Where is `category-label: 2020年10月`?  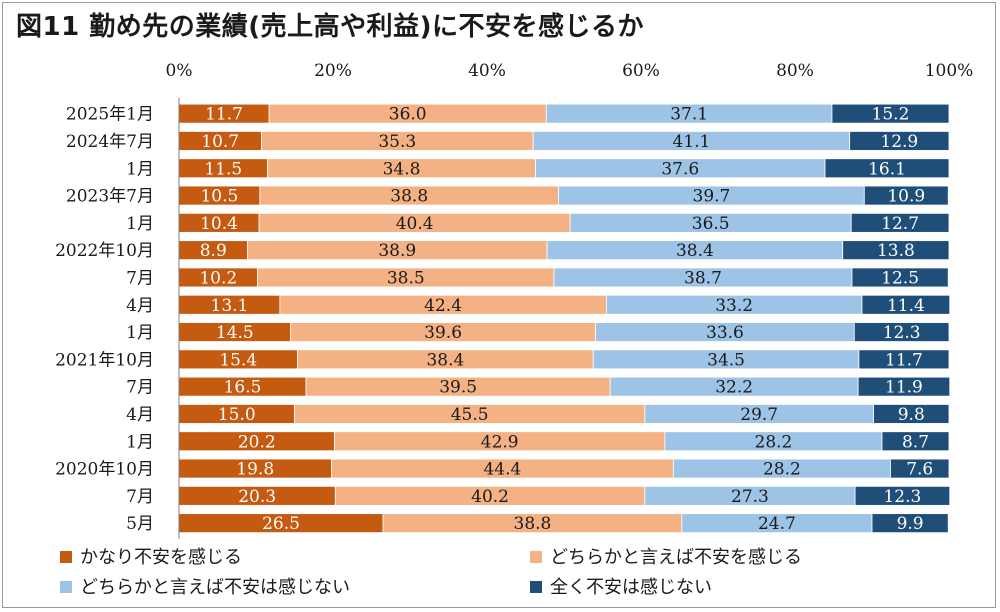
category-label: 2020年10月 is located at coordinates (104, 470).